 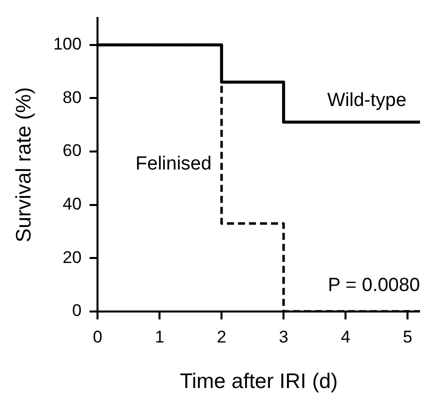 What do you see at coordinates (97, 336) in the screenshot?
I see `x-tick-label: 0` at bounding box center [97, 336].